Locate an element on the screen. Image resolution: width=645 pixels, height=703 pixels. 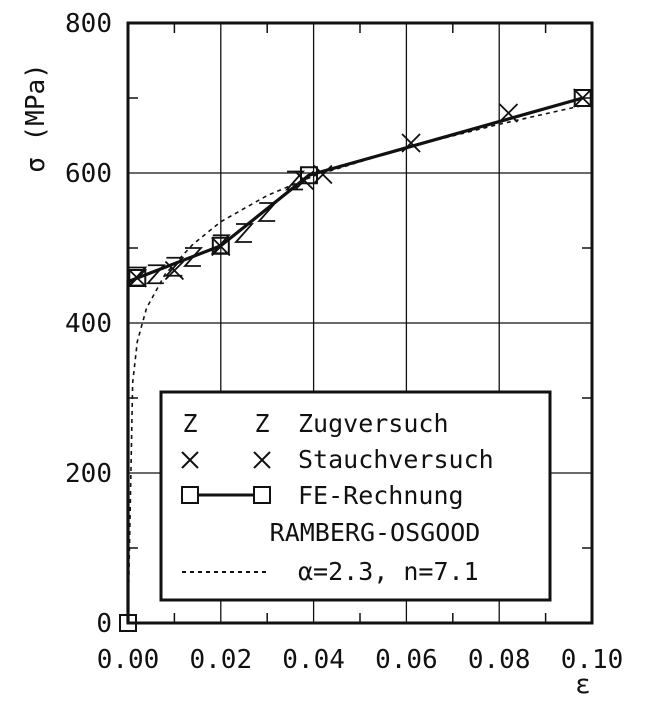
y-tick-label: 200 is located at coordinates (88, 474).